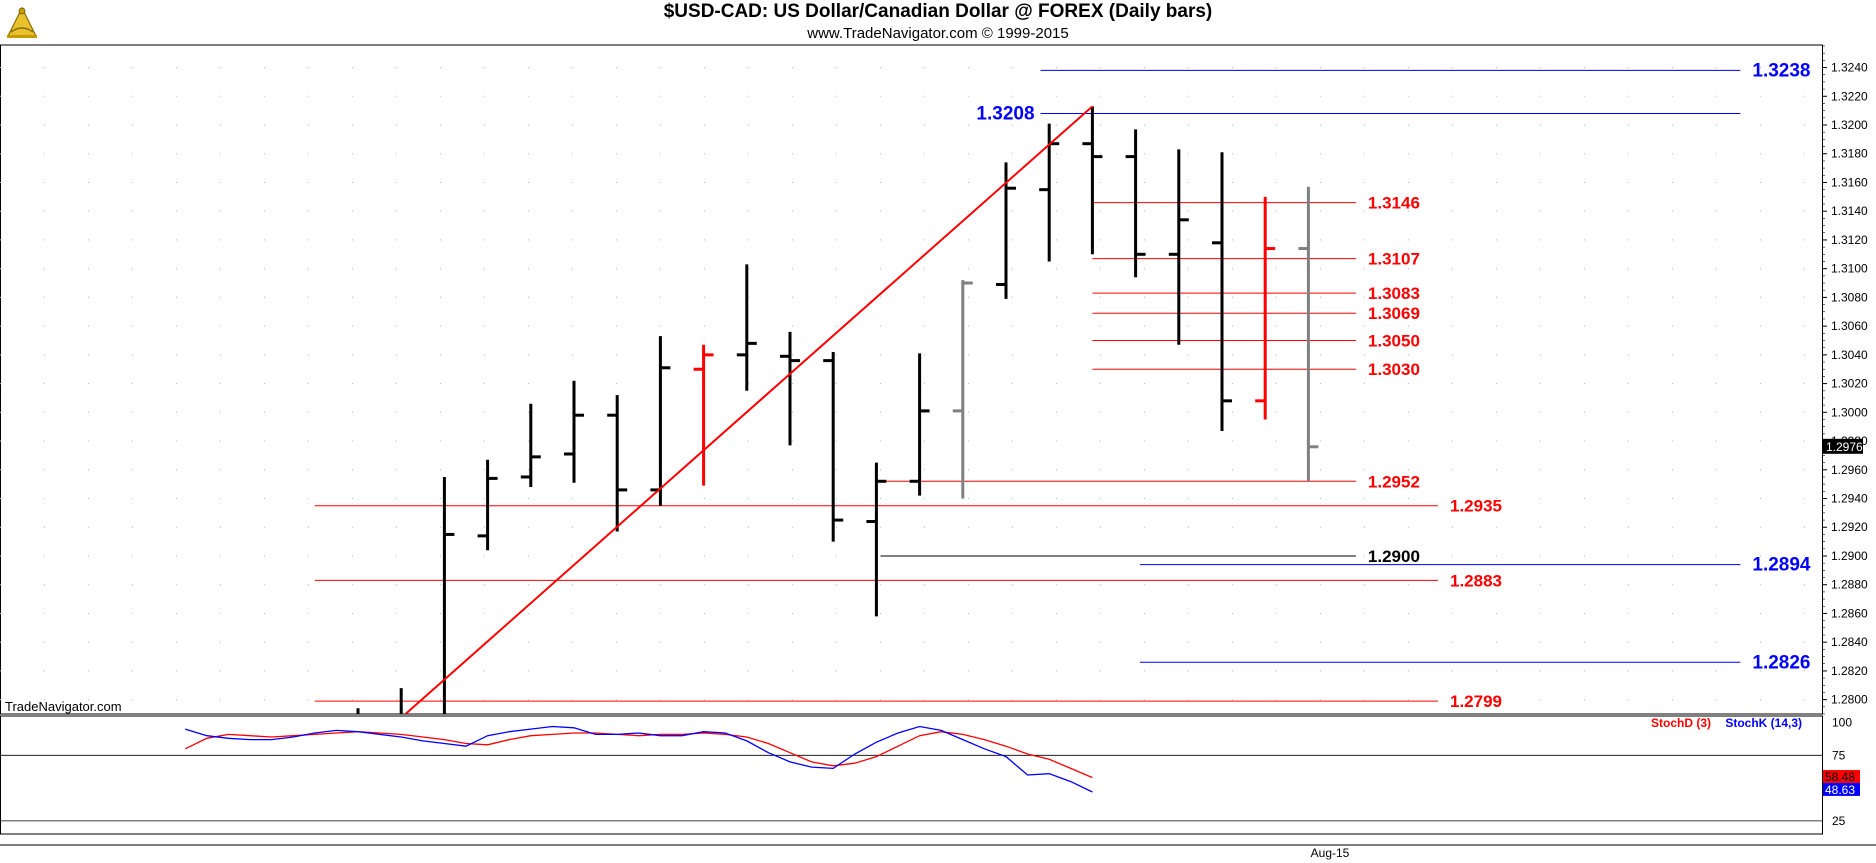 The image size is (1876, 863). I want to click on stoch-axis-label: 25, so click(1839, 821).